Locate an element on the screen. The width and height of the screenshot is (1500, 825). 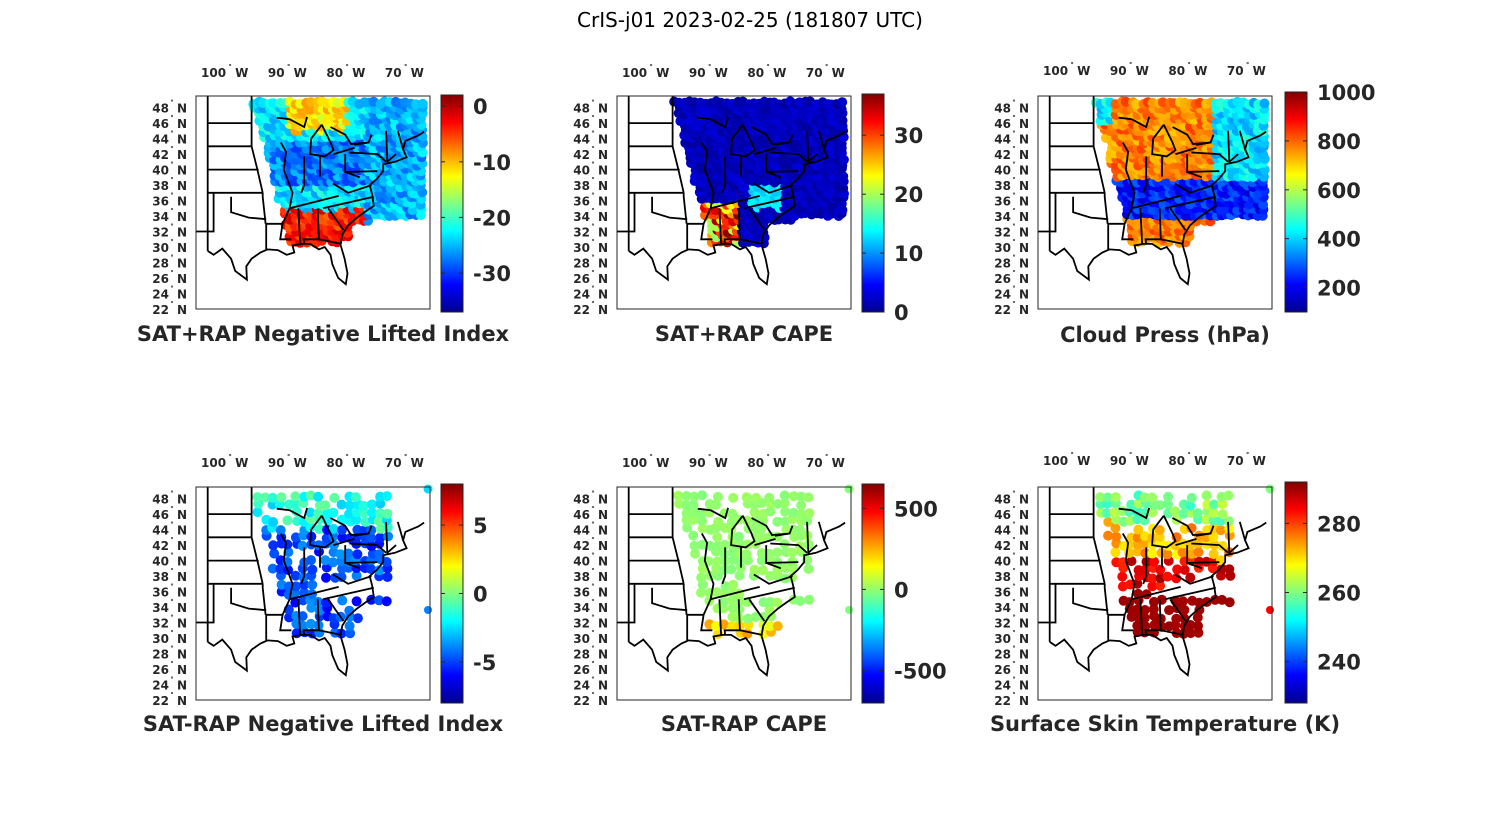
lat-tick-label: 40 ˚ N is located at coordinates (1011, 560).